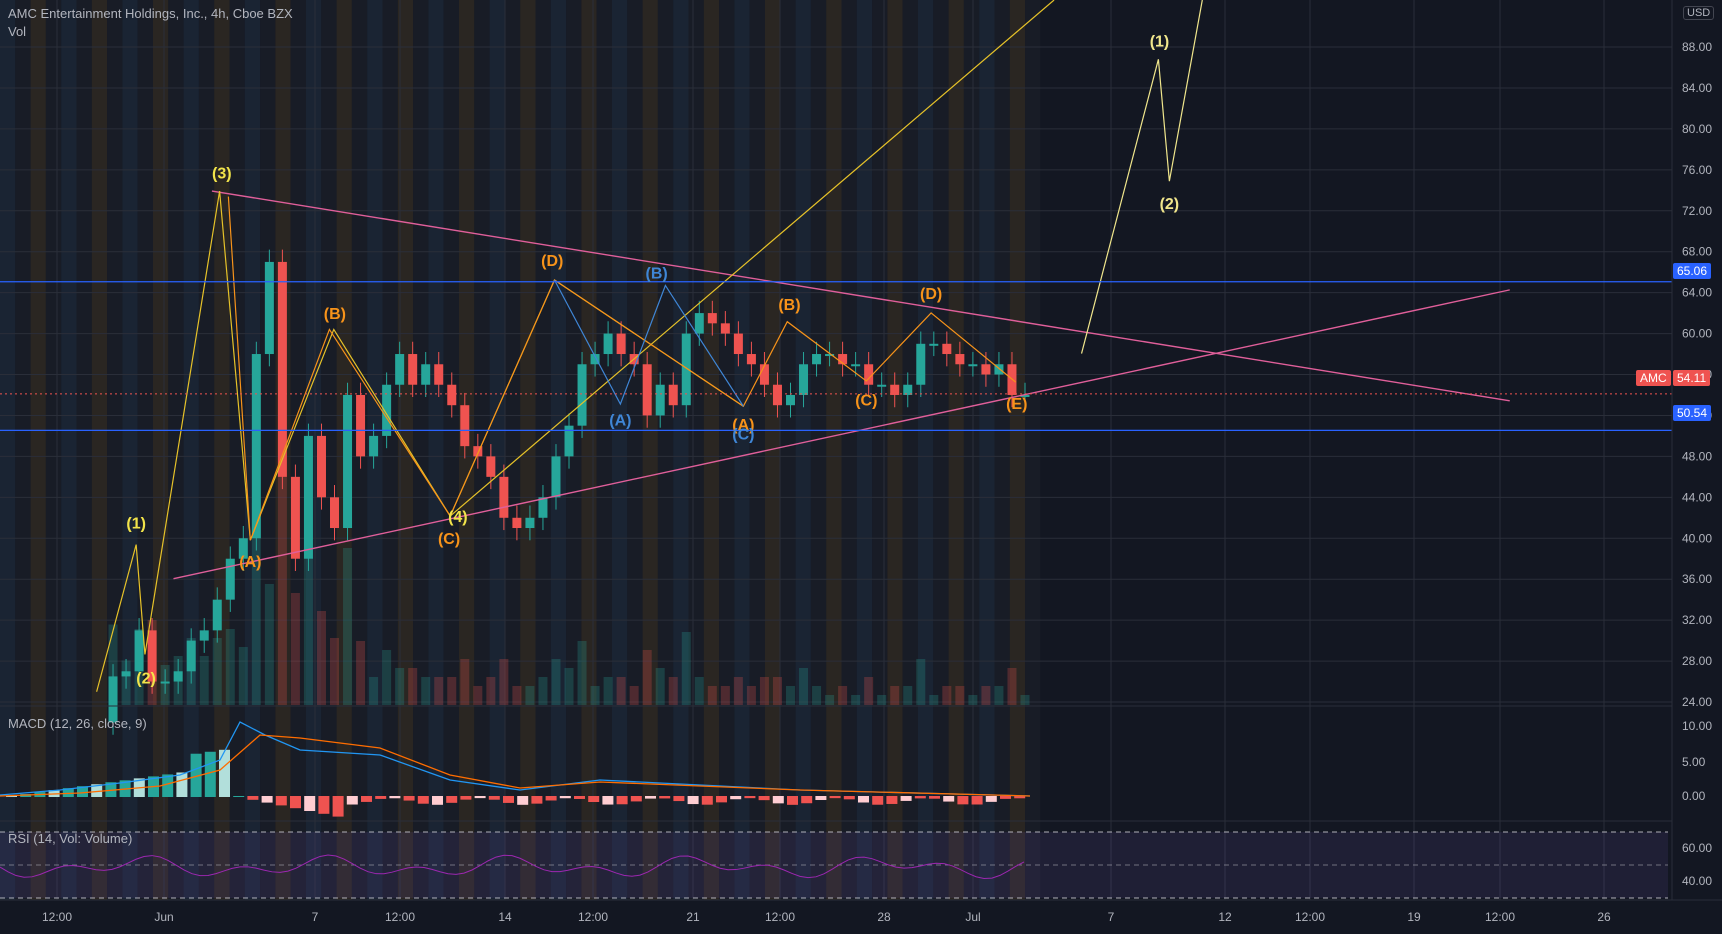 This screenshot has width=1722, height=934. Describe the element at coordinates (1697, 211) in the screenshot. I see `svg-text: 72.00` at that location.